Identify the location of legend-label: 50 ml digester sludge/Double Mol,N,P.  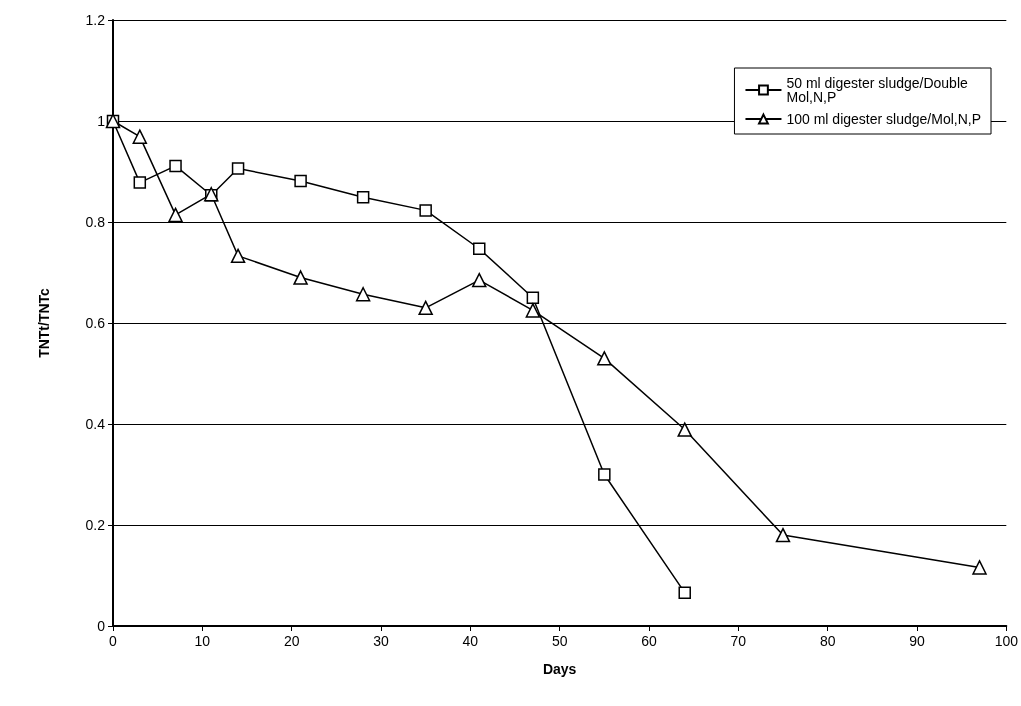
(879, 90).